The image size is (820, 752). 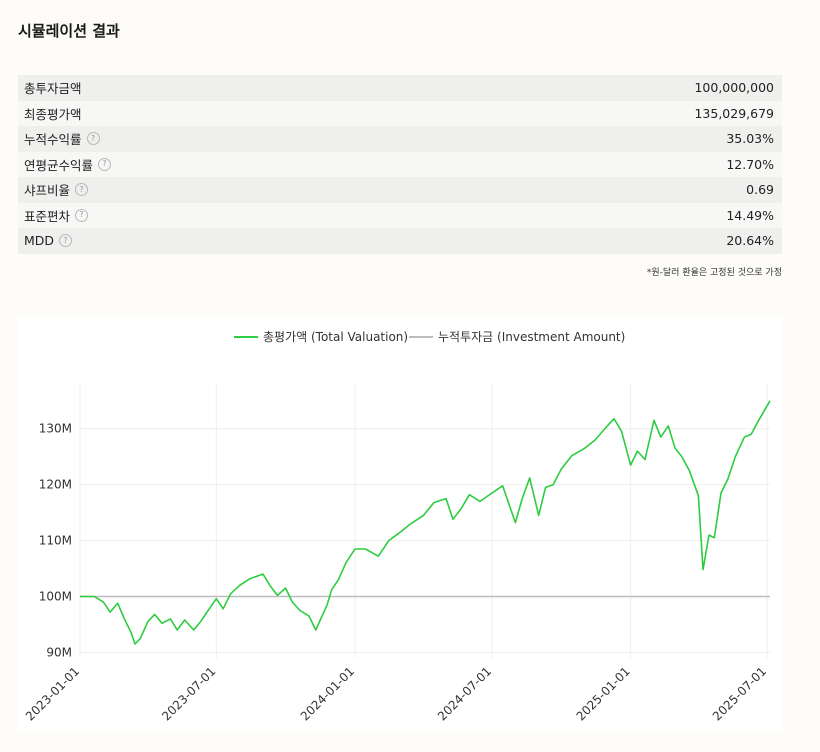 What do you see at coordinates (714, 273) in the screenshot?
I see `exchange-rate-note: *원-달러 환율은 고정된 것으로 가정` at bounding box center [714, 273].